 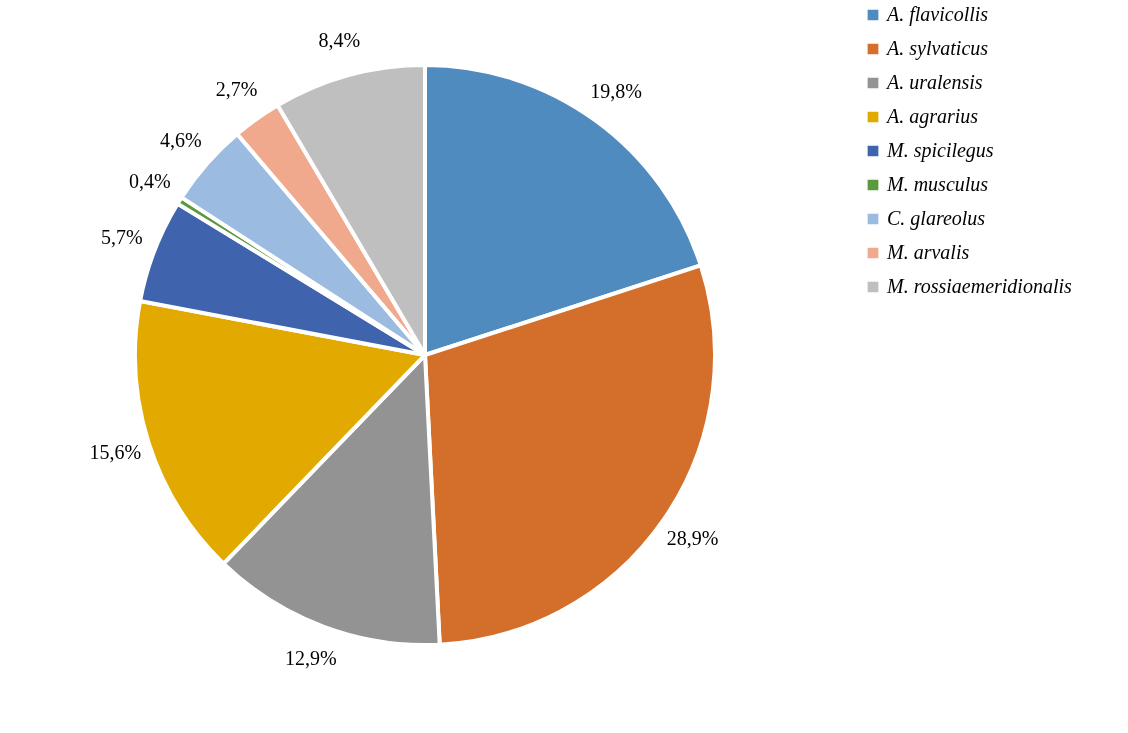 I want to click on data-label: 12,9%, so click(x=311, y=658).